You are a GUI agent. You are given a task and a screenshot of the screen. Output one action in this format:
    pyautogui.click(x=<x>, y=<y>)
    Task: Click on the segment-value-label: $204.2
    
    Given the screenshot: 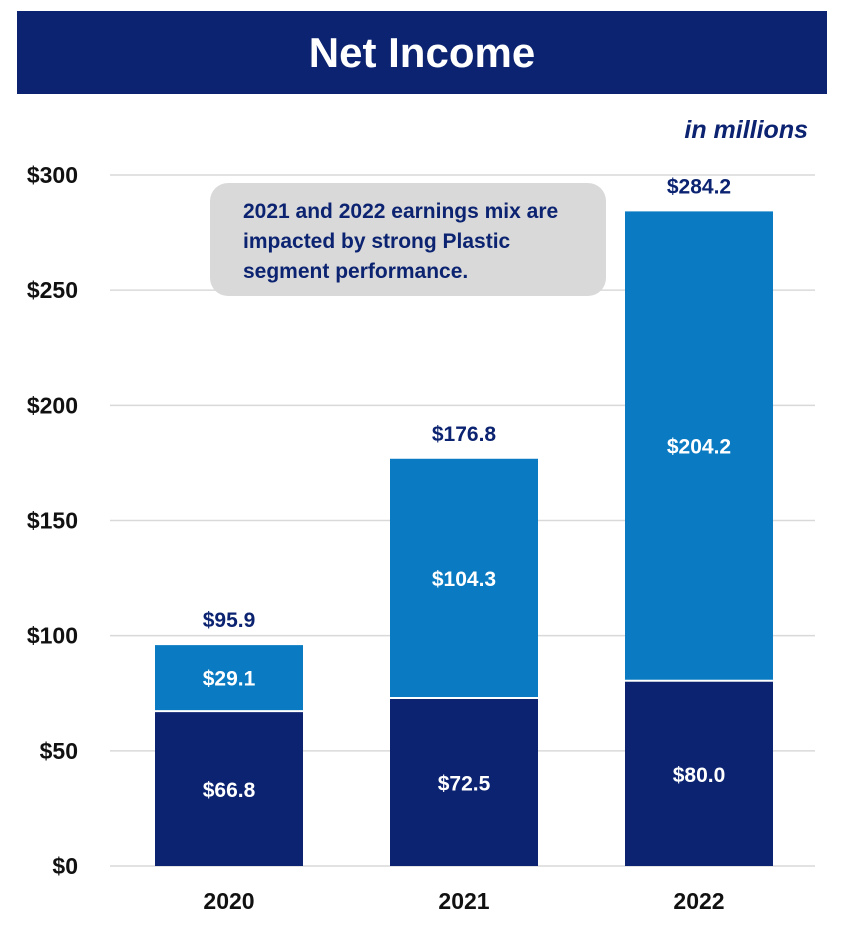 What is the action you would take?
    pyautogui.click(x=699, y=447)
    